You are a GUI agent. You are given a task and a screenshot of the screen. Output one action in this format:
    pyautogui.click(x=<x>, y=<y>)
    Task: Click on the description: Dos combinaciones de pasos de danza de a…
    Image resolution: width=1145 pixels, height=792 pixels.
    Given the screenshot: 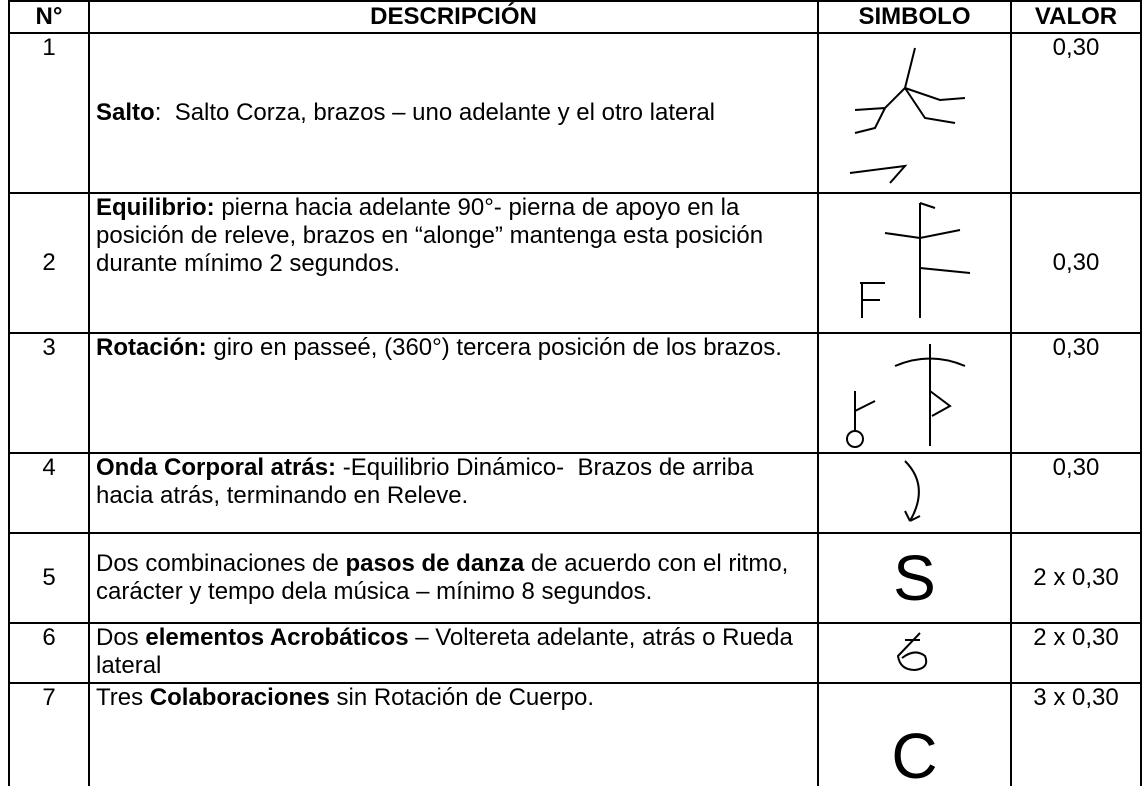 What is the action you would take?
    pyautogui.click(x=453, y=578)
    